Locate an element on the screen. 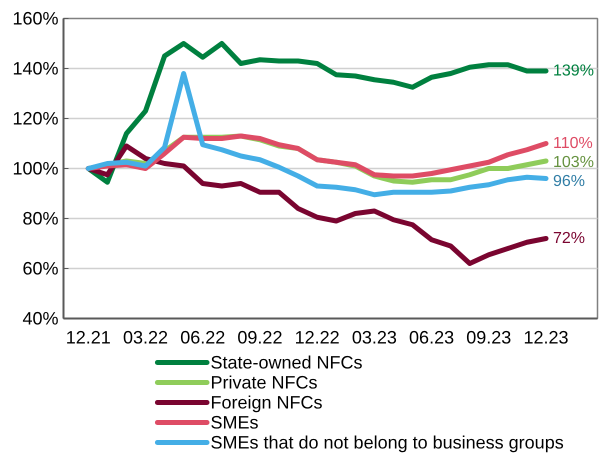  legend-label: SMEs is located at coordinates (234, 422).